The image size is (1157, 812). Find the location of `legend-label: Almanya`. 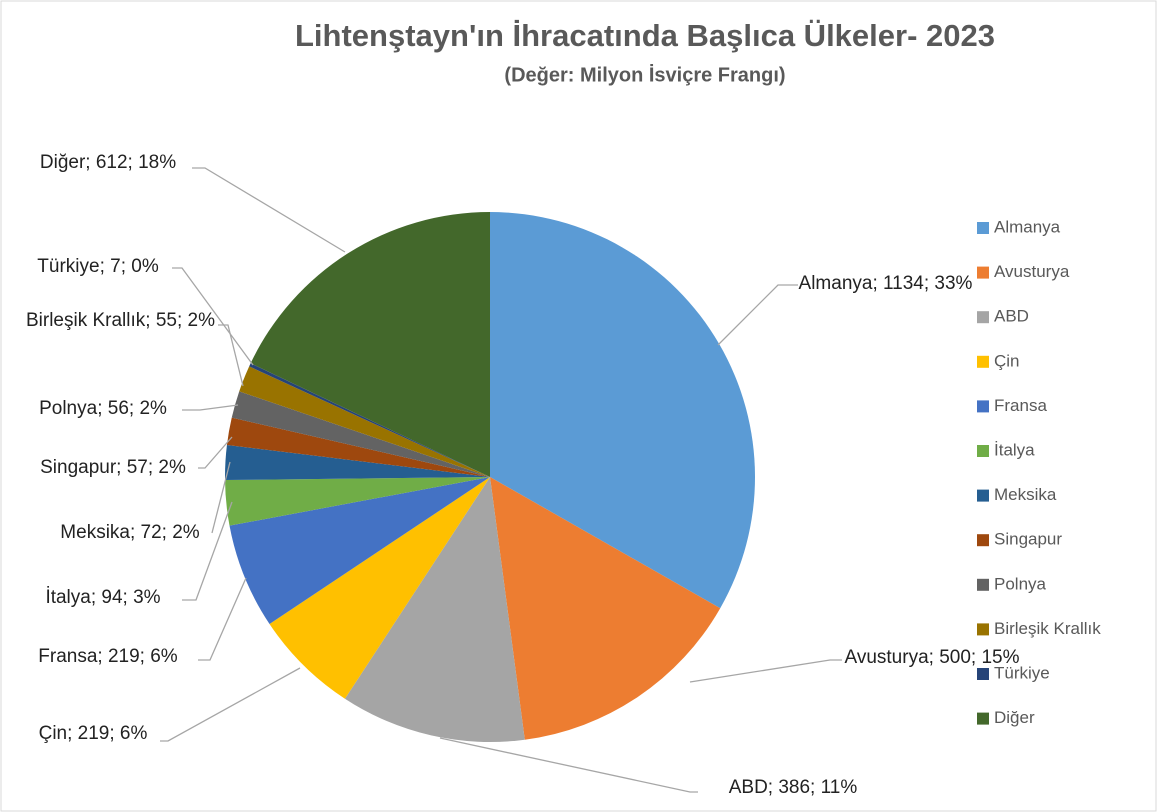

legend-label: Almanya is located at coordinates (1027, 226).